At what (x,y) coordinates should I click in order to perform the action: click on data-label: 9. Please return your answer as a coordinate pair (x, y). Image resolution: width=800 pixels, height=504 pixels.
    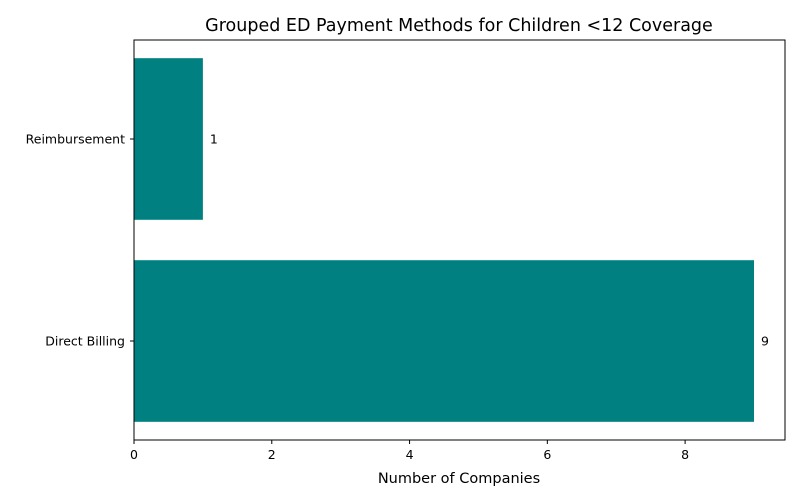
    Looking at the image, I should click on (765, 341).